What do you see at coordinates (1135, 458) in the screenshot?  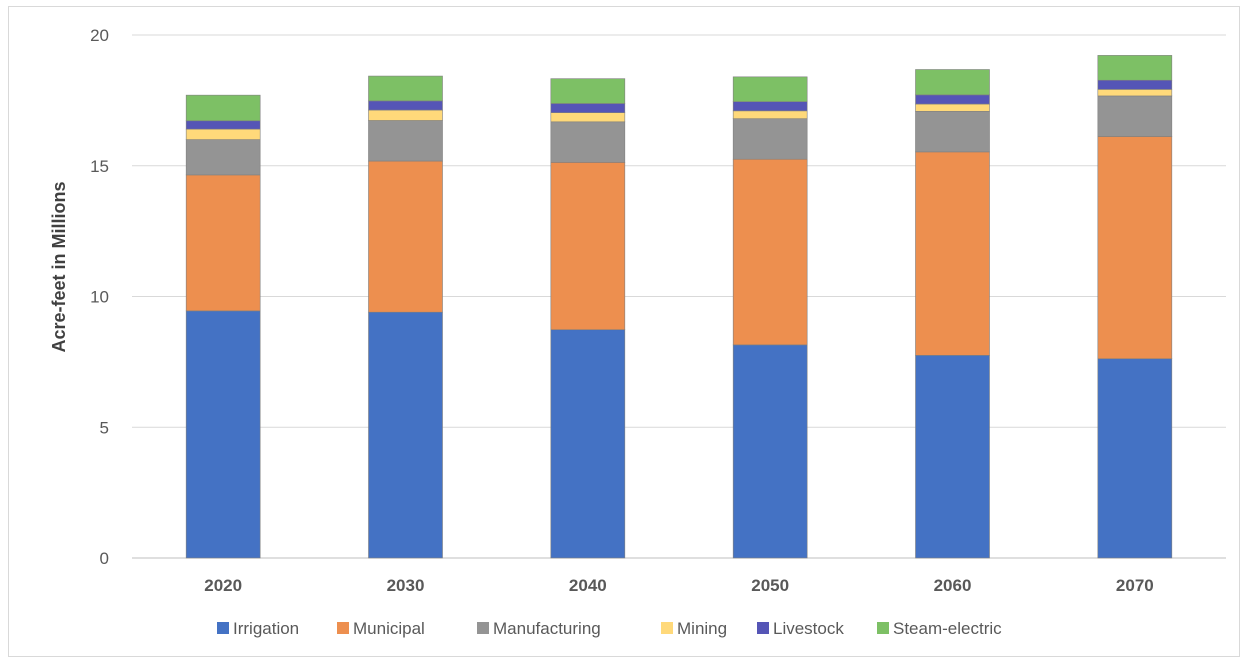 I see `bar-segment-irrigation-2070` at bounding box center [1135, 458].